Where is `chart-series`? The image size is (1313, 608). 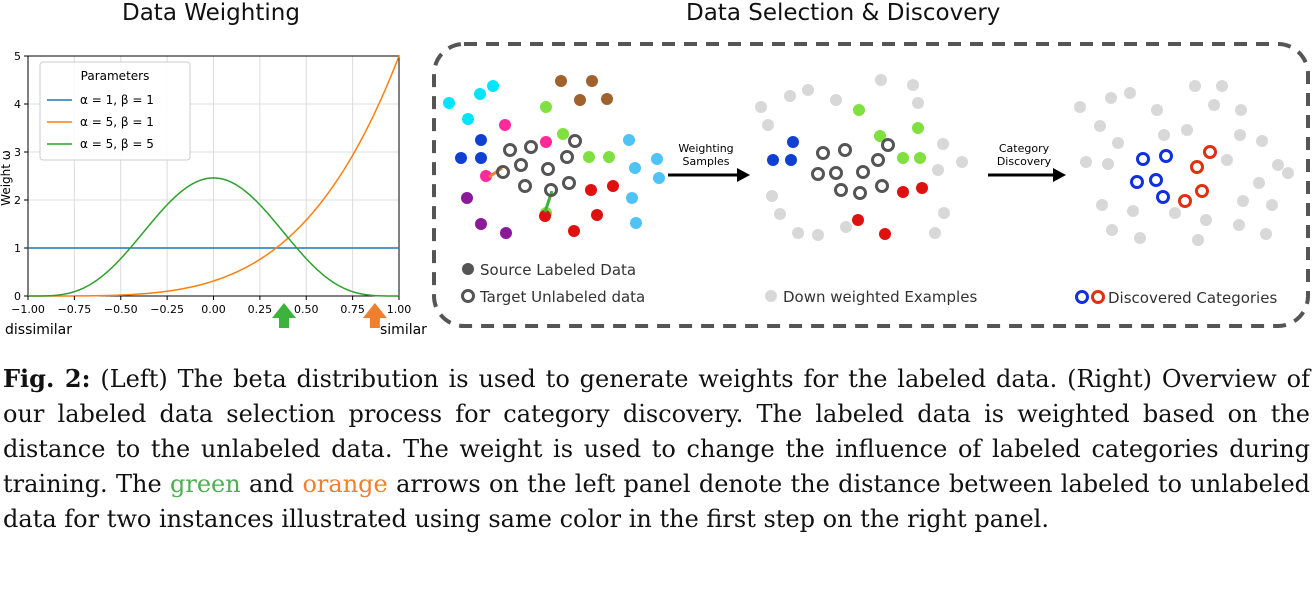
chart-series is located at coordinates (214, 176).